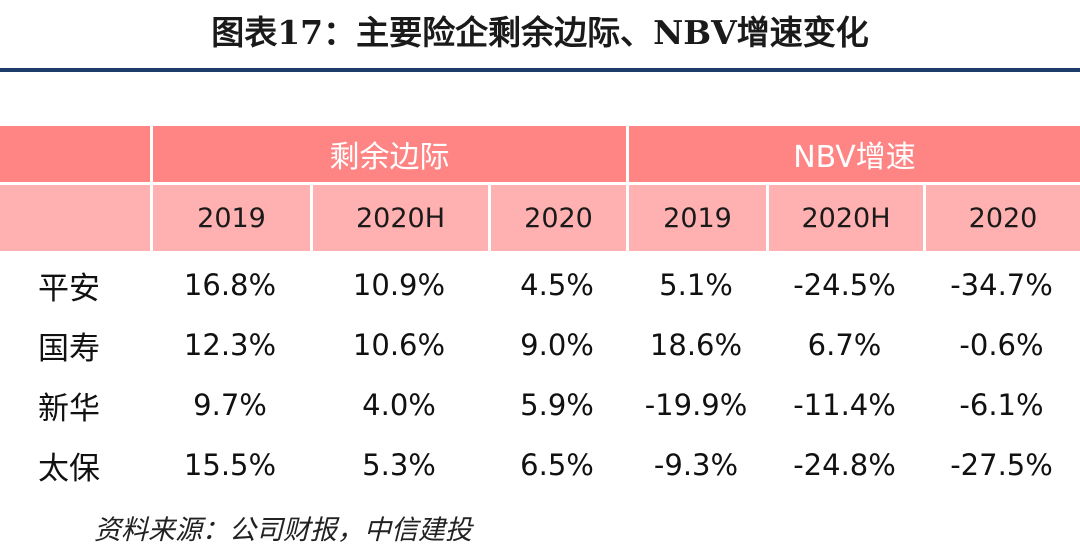 This screenshot has width=1080, height=551. What do you see at coordinates (844, 285) in the screenshot?
I see `table-cell: -24.5%` at bounding box center [844, 285].